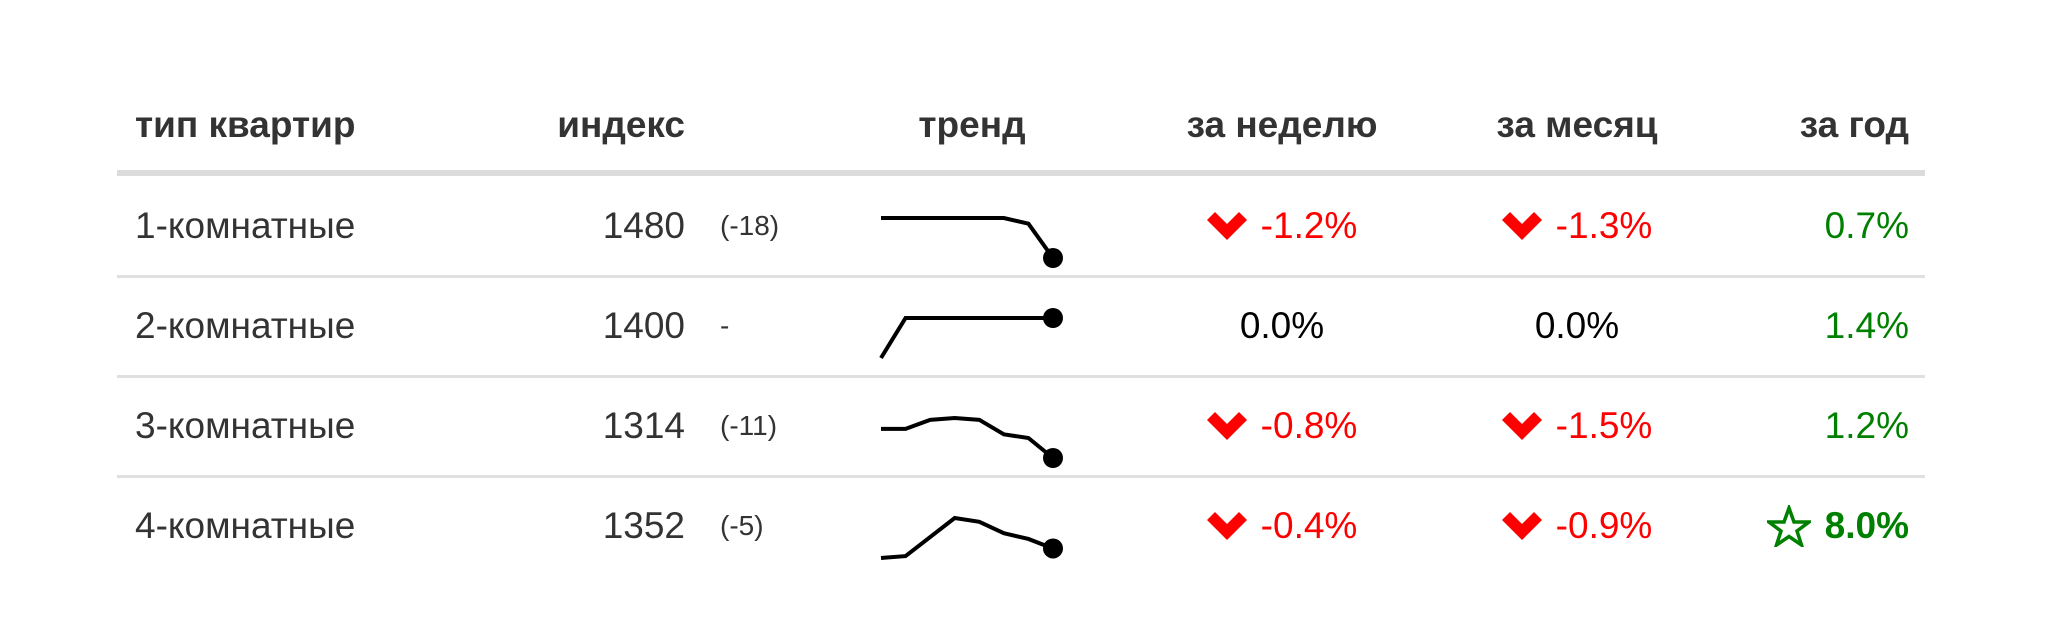 The image size is (2048, 641). Describe the element at coordinates (1788, 526) in the screenshot. I see `star-icon` at that location.